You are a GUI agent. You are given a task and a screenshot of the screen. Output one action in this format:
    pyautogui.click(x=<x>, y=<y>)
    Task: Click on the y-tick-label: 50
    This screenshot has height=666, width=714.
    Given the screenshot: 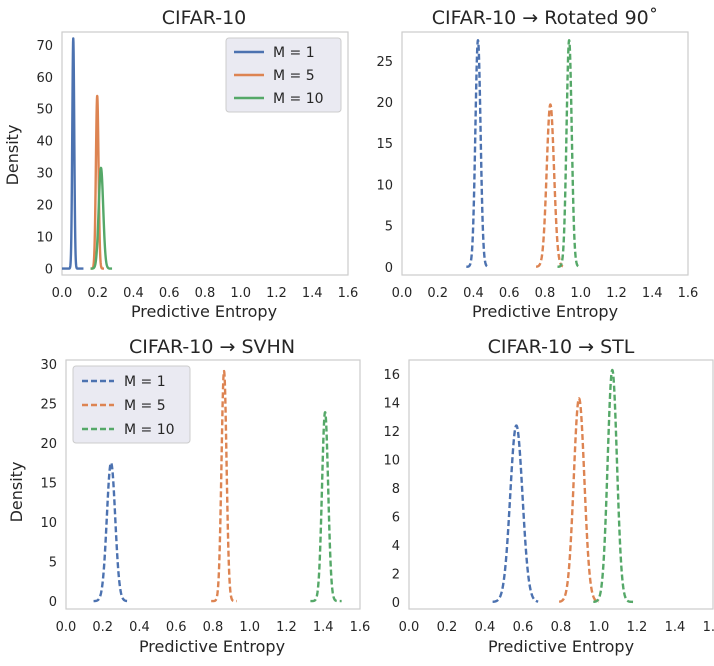 What is the action you would take?
    pyautogui.click(x=44, y=110)
    